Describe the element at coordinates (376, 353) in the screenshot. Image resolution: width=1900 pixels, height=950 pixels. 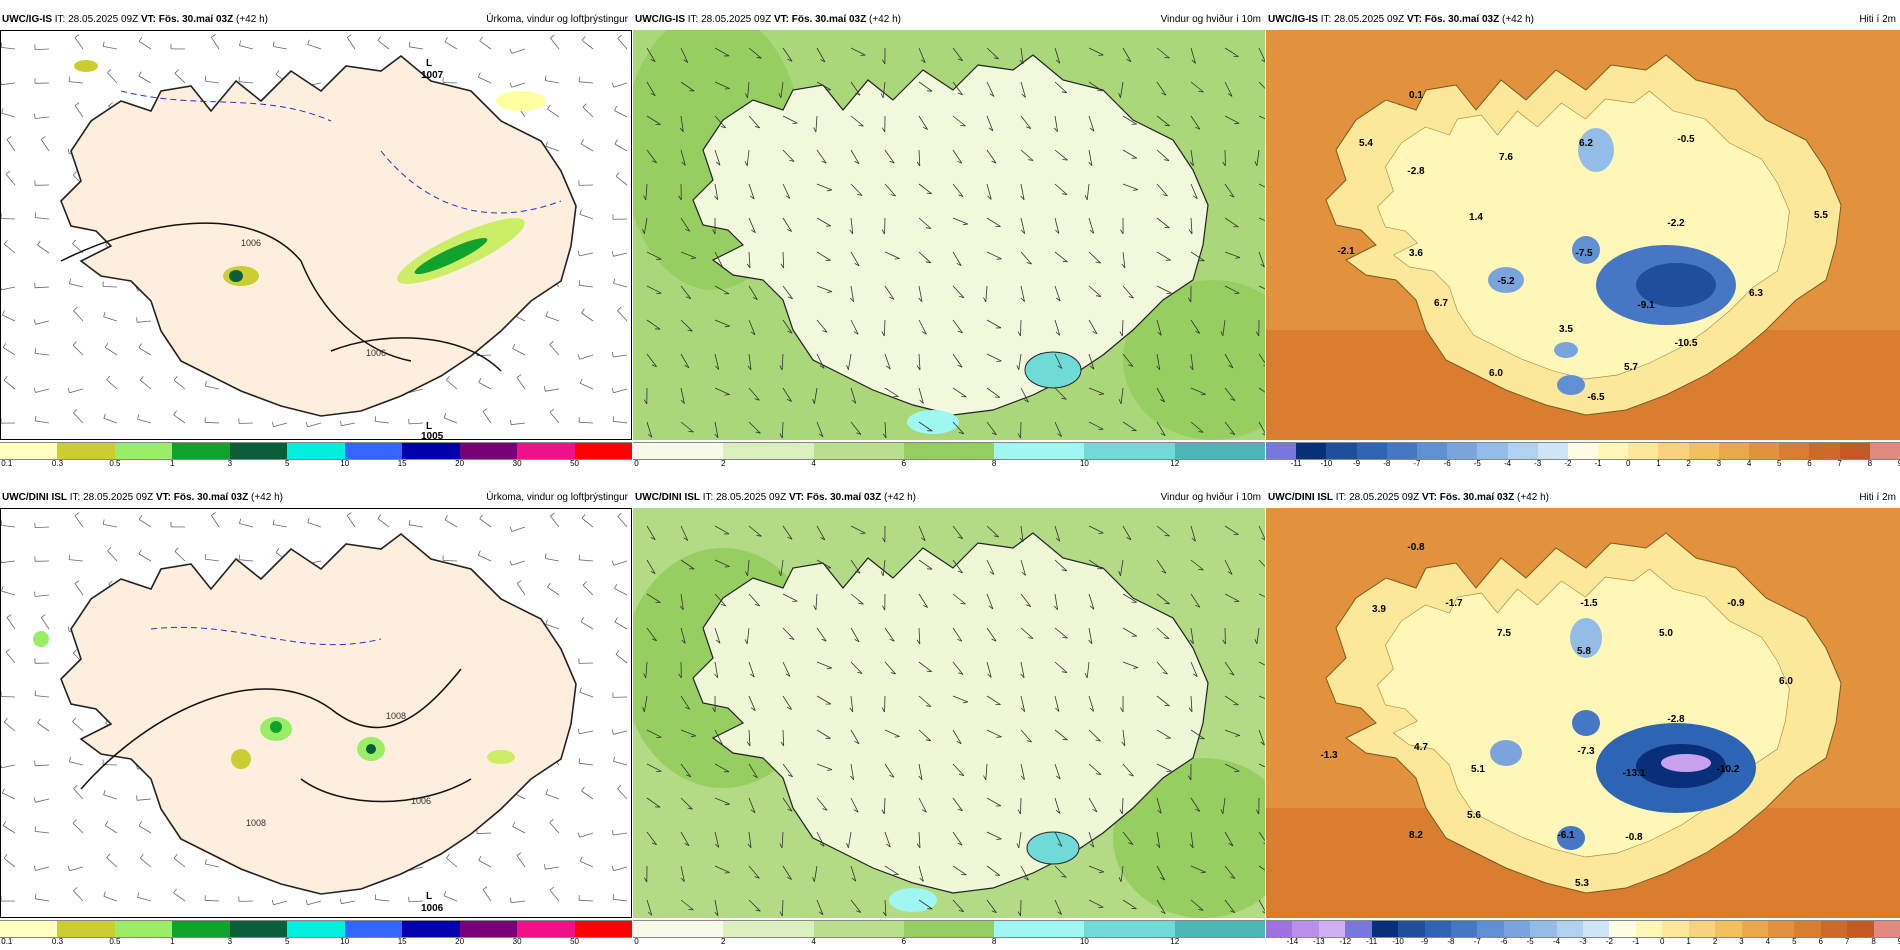
I see `isobar-label: 1006` at that location.